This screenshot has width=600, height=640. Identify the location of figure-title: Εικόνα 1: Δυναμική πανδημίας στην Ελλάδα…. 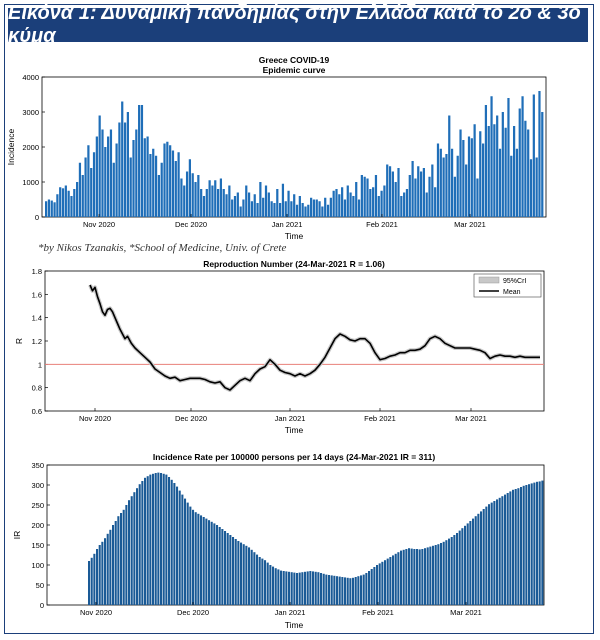
(298, 24).